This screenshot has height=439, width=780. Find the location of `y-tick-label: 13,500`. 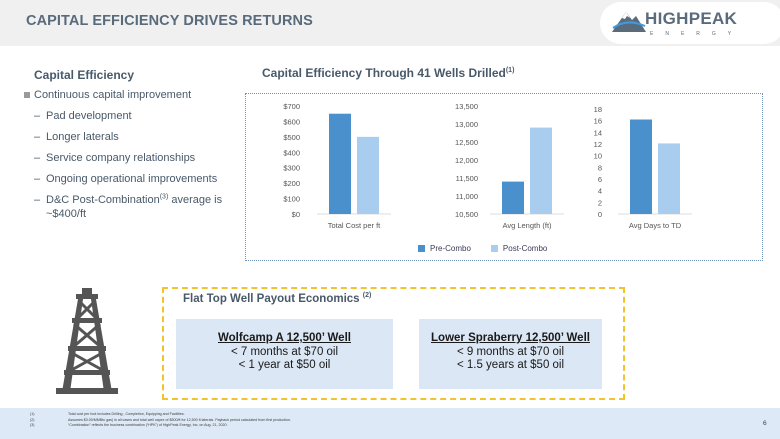

y-tick-label: 13,500 is located at coordinates (466, 106).